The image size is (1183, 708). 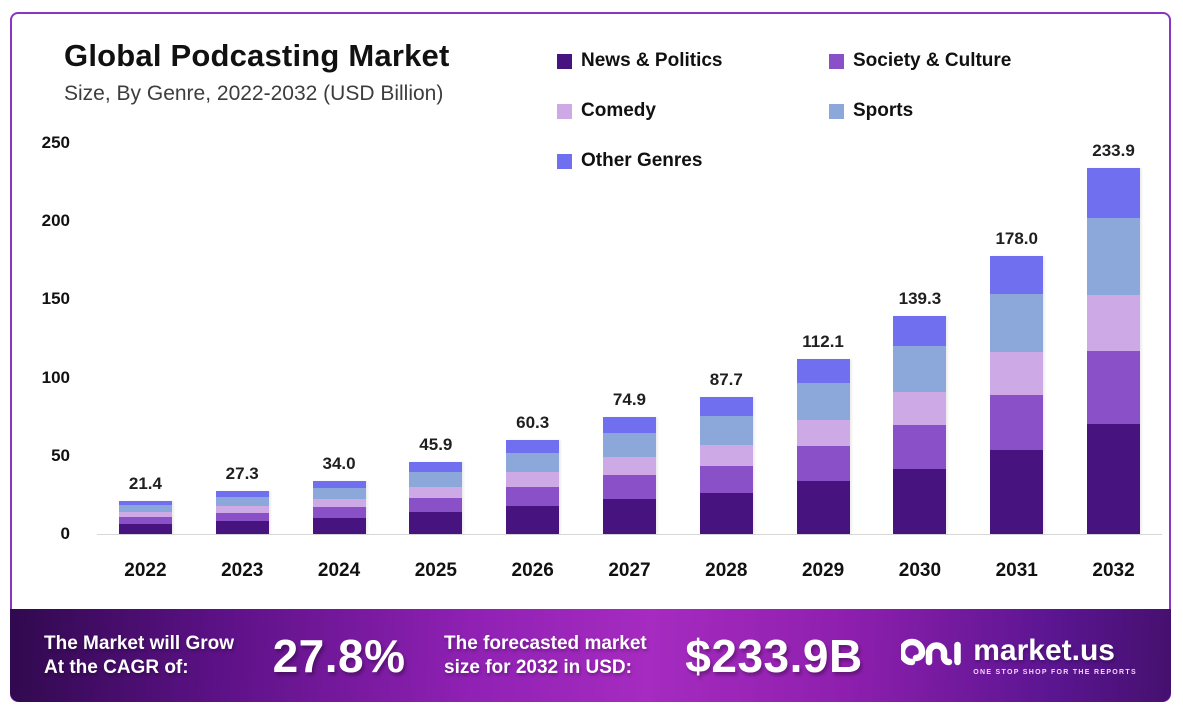 What do you see at coordinates (1016, 570) in the screenshot?
I see `x-tick-label-2031: 2031` at bounding box center [1016, 570].